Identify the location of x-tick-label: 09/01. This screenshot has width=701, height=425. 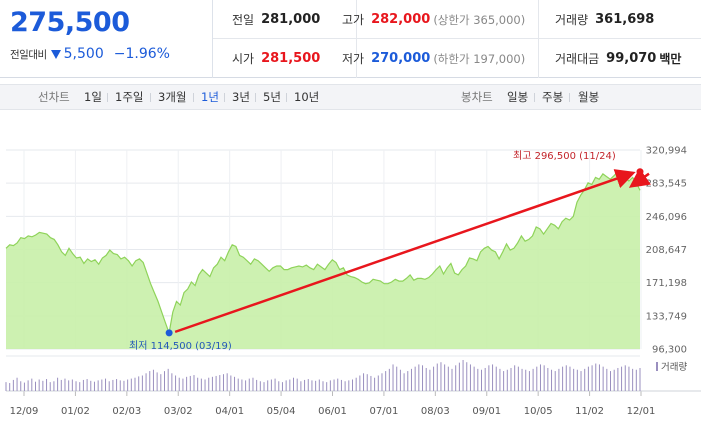
(486, 411).